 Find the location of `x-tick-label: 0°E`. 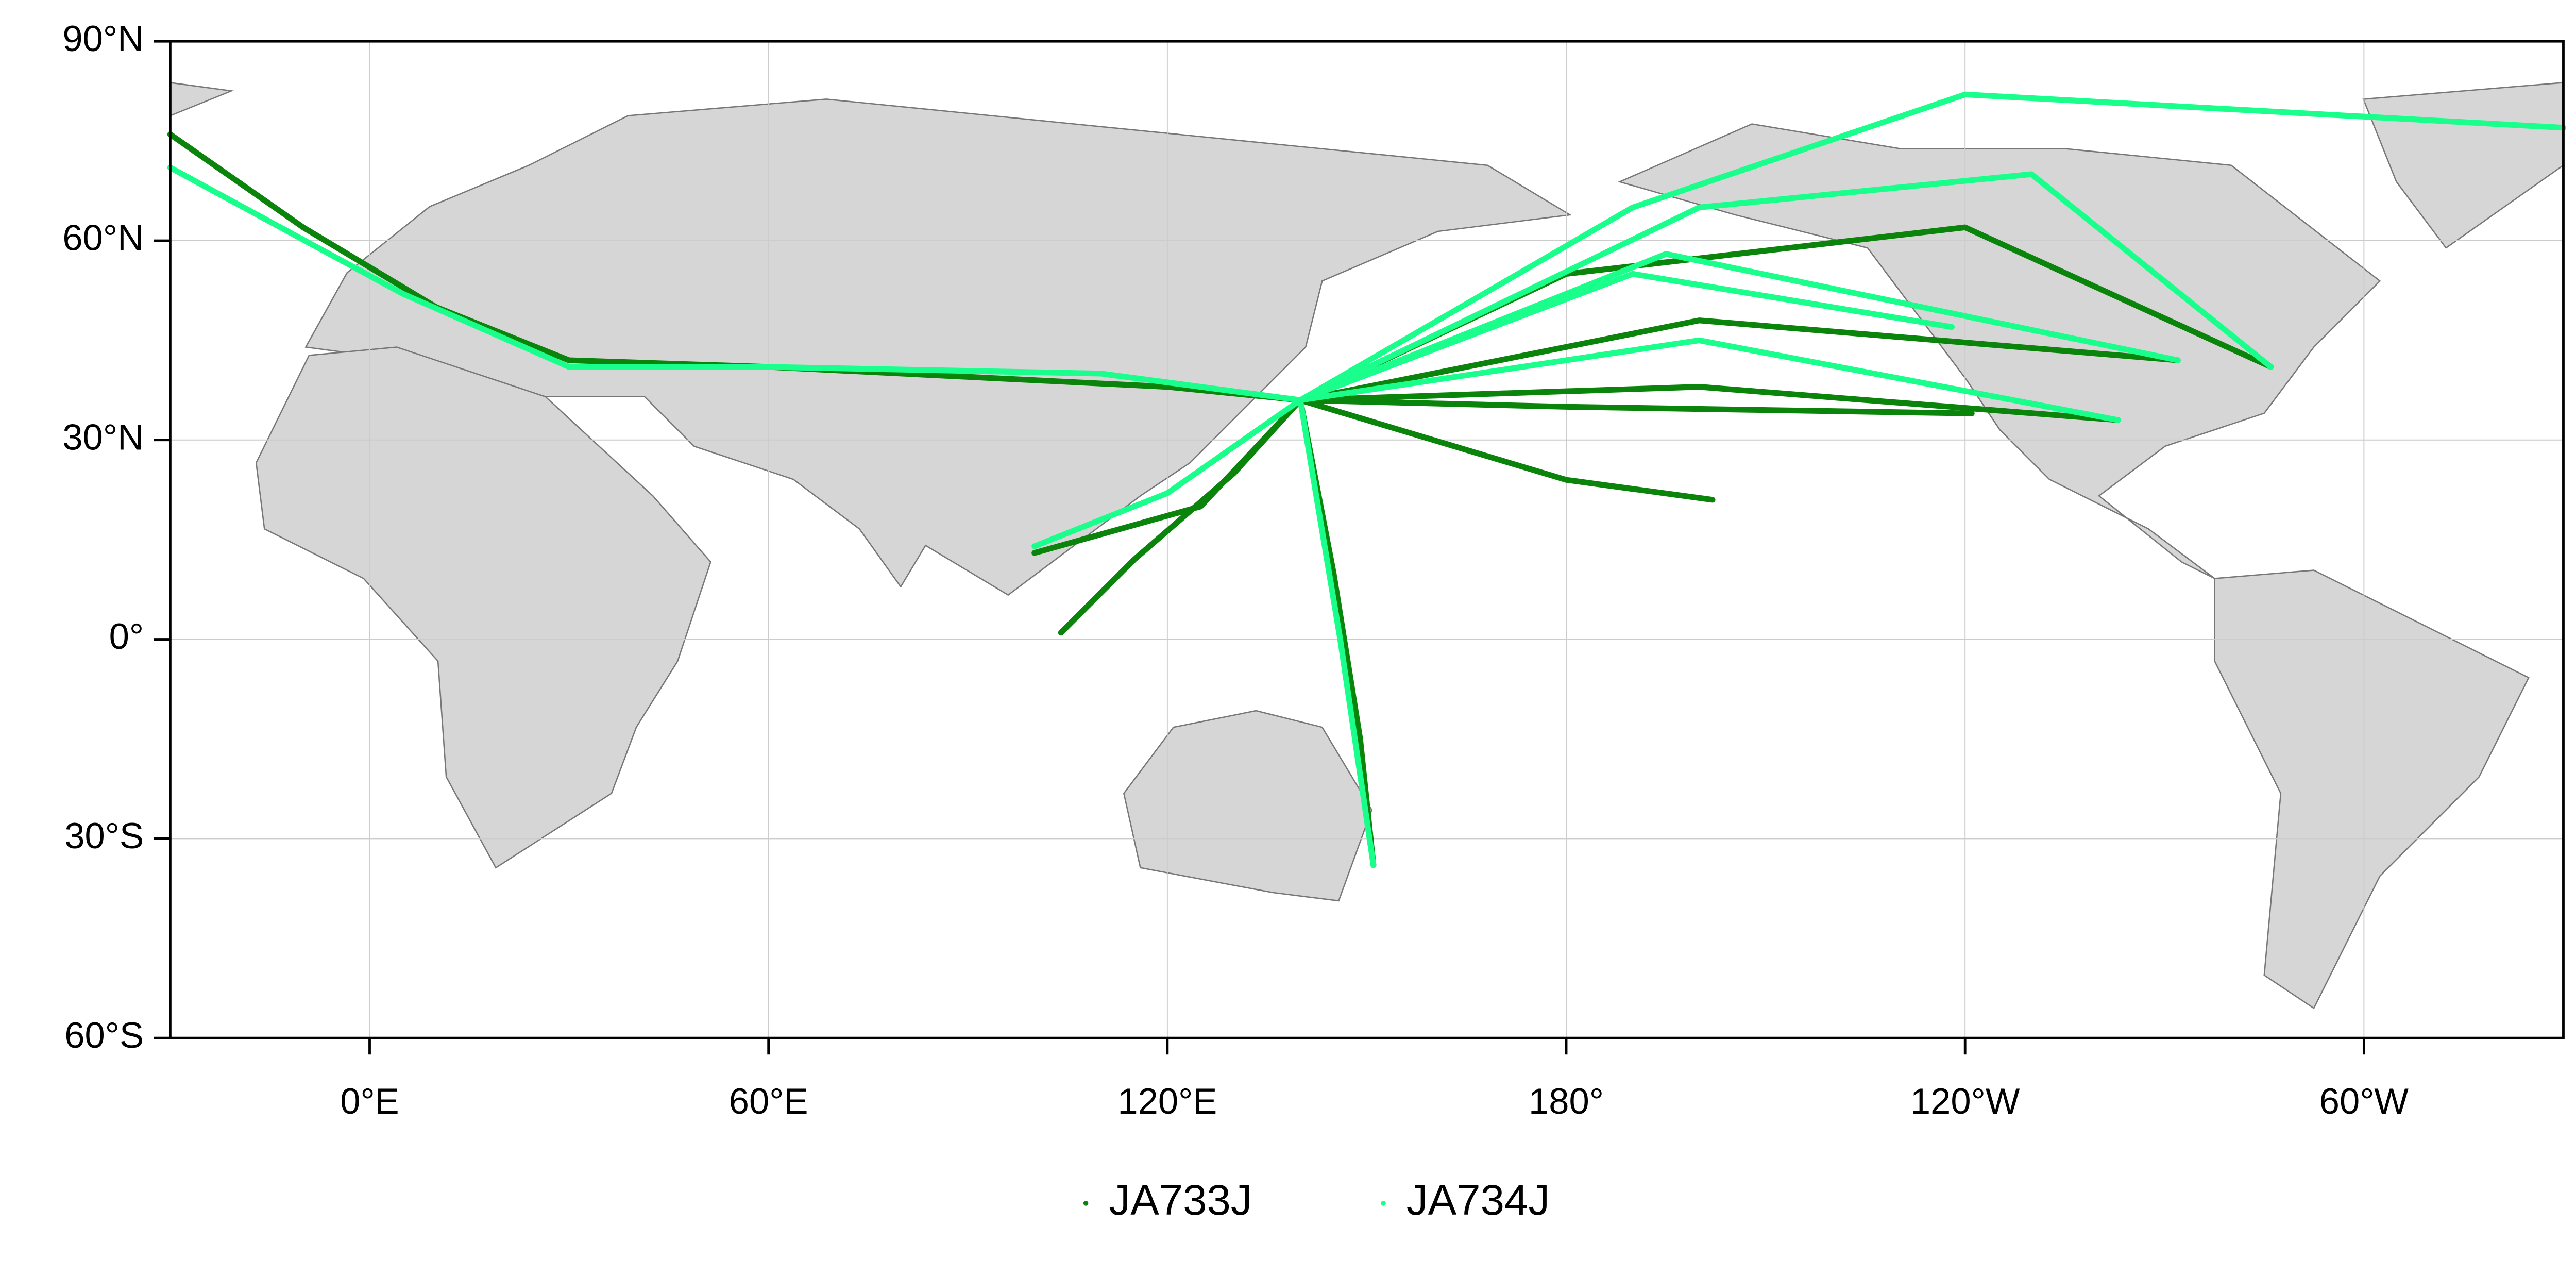

x-tick-label: 0°E is located at coordinates (369, 1101).